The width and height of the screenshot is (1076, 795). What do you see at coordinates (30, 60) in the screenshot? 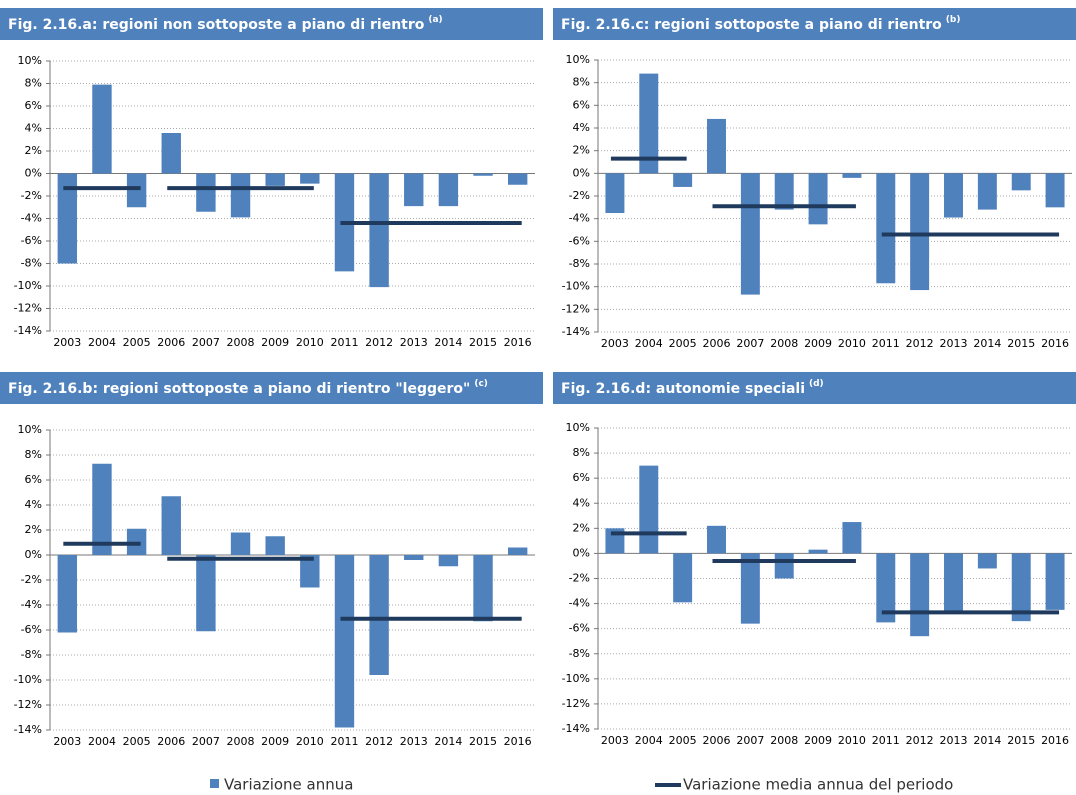
I see `y-tick-label: 10%` at bounding box center [30, 60].